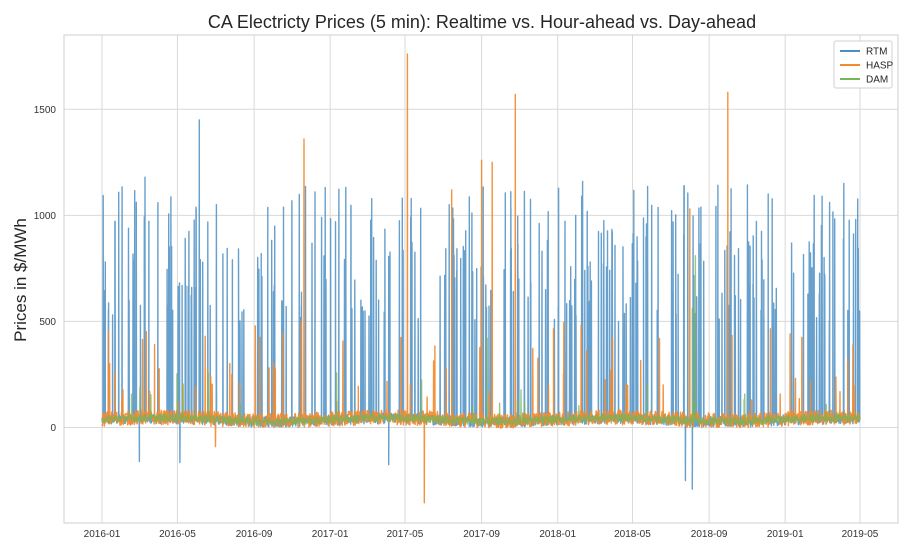 This screenshot has height=550, width=911. I want to click on y-tick-label: 1500, so click(45, 110).